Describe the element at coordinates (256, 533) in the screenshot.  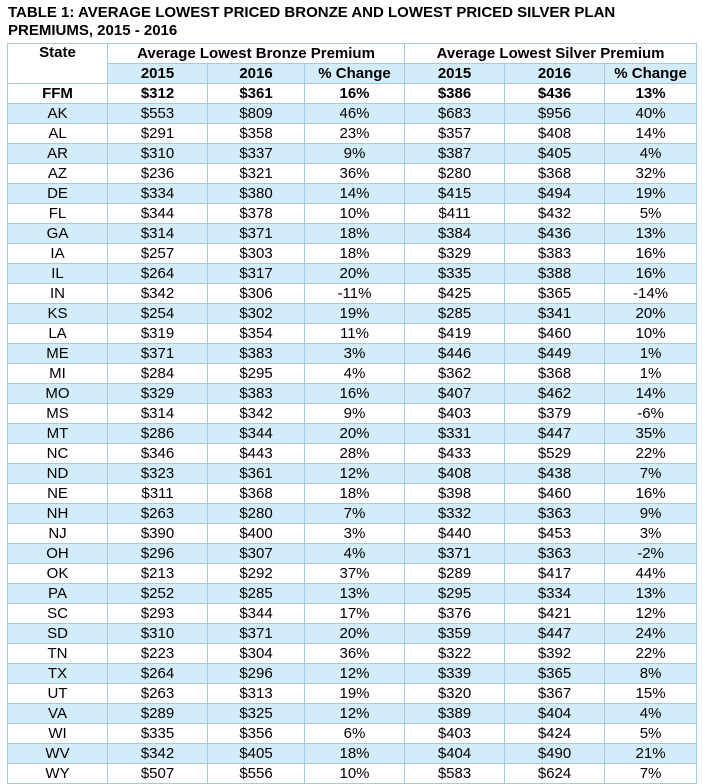
I see `cell: $400` at that location.